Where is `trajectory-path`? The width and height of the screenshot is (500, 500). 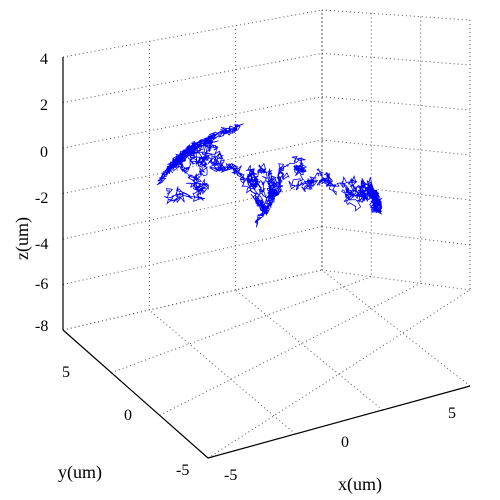
trajectory-path is located at coordinates (269, 175).